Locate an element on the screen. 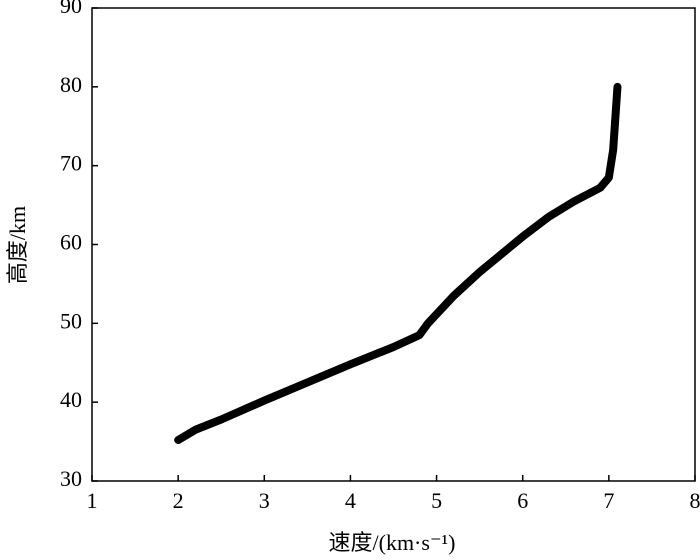 The width and height of the screenshot is (700, 560). x-tick-label: 8 is located at coordinates (695, 500).